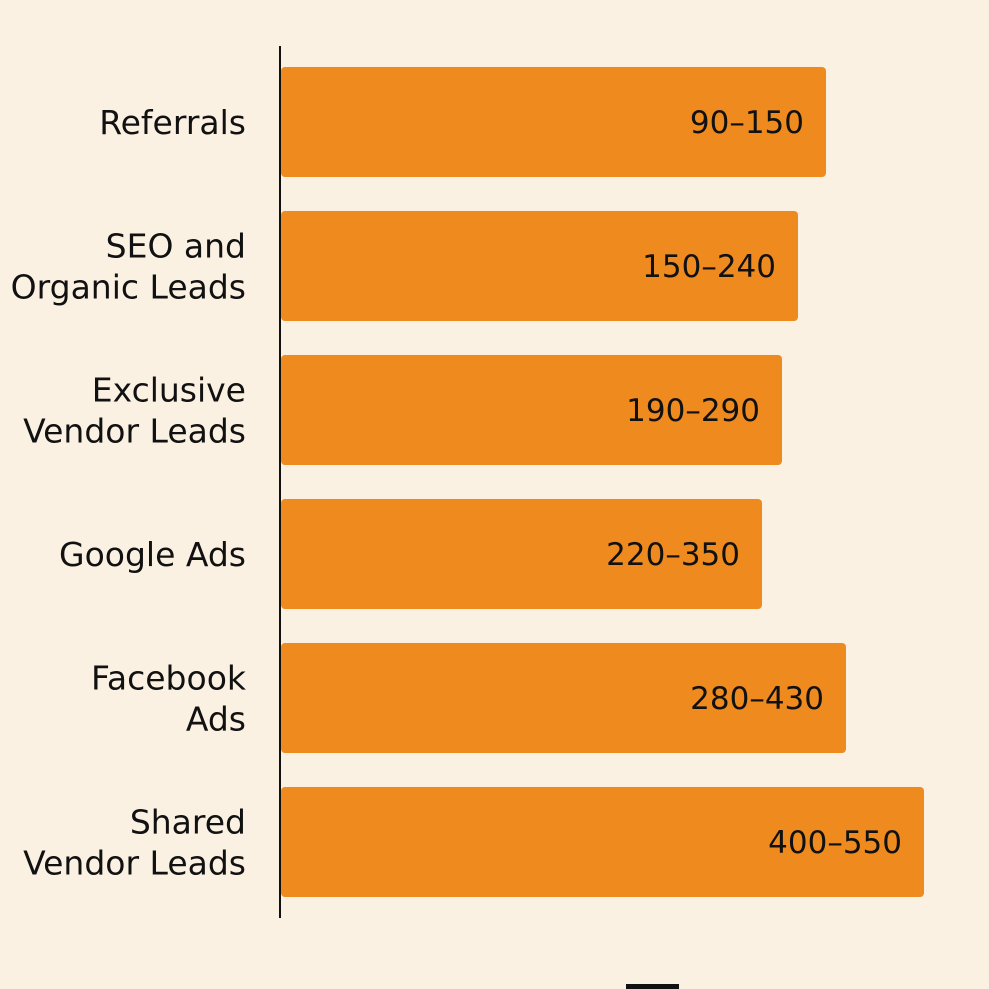  What do you see at coordinates (152, 554) in the screenshot?
I see `category-label-3-line-0: Google Ads` at bounding box center [152, 554].